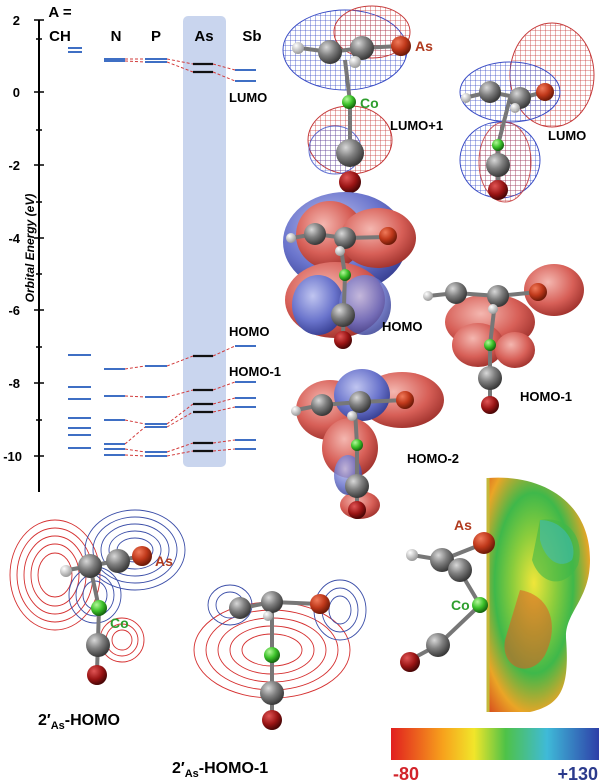  I want to click on orbital-homo-2: HOMO-2, so click(375, 444).